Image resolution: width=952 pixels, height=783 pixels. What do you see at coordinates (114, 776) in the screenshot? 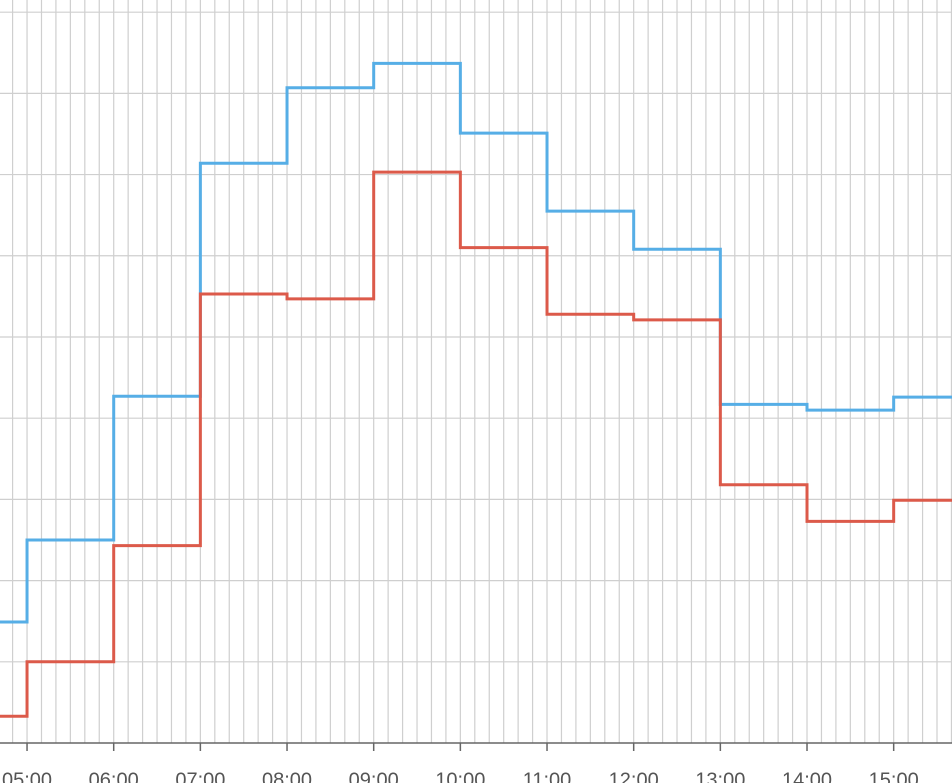
I see `x-tick-label: 06:00` at bounding box center [114, 776].